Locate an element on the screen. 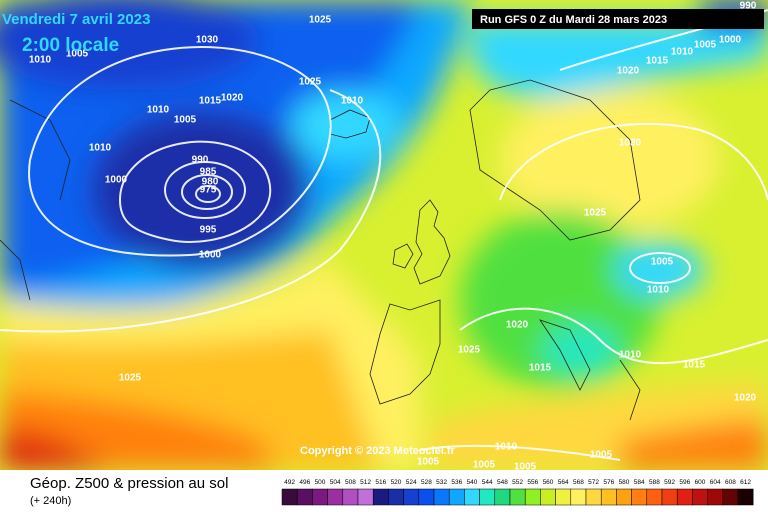 The width and height of the screenshot is (768, 512). scale-label: 512 is located at coordinates (365, 482).